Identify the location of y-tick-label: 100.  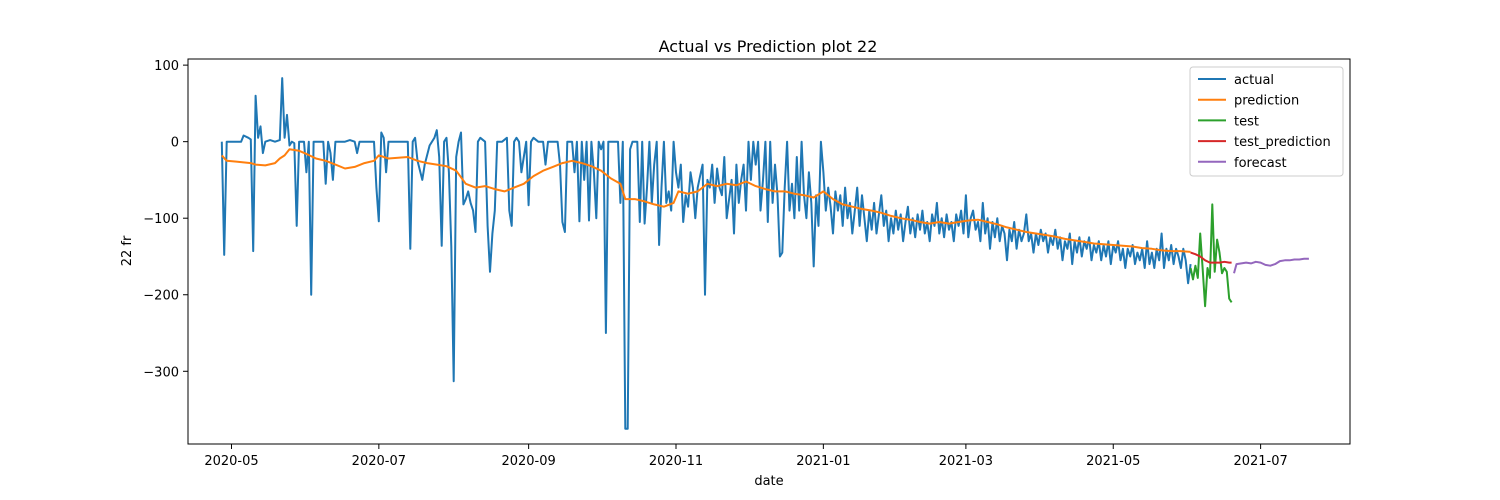
(166, 66).